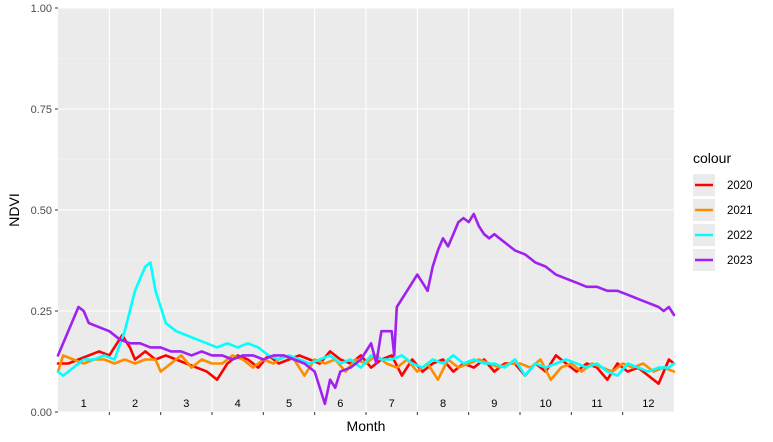 This screenshot has height=442, width=773. Describe the element at coordinates (186, 404) in the screenshot. I see `x-month-label: 3` at that location.